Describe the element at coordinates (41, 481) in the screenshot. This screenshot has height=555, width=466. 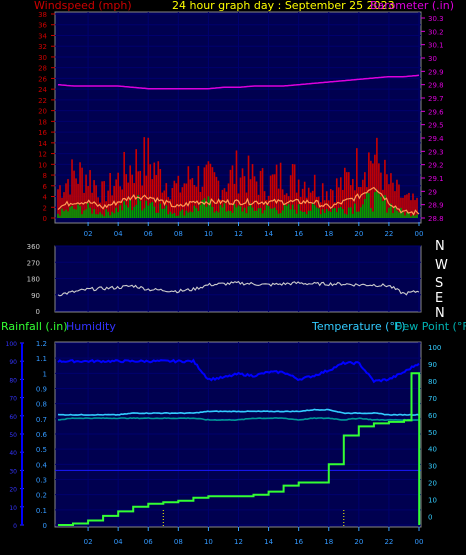
I see `rainfall-tick-label: 0.3` at that location.